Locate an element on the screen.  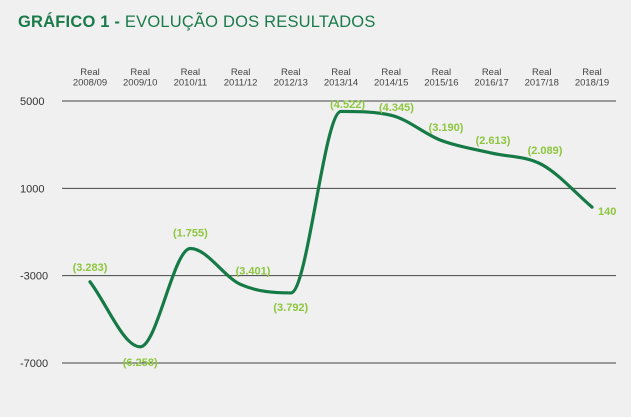
x-tick-label: 2009/10 is located at coordinates (140, 83).